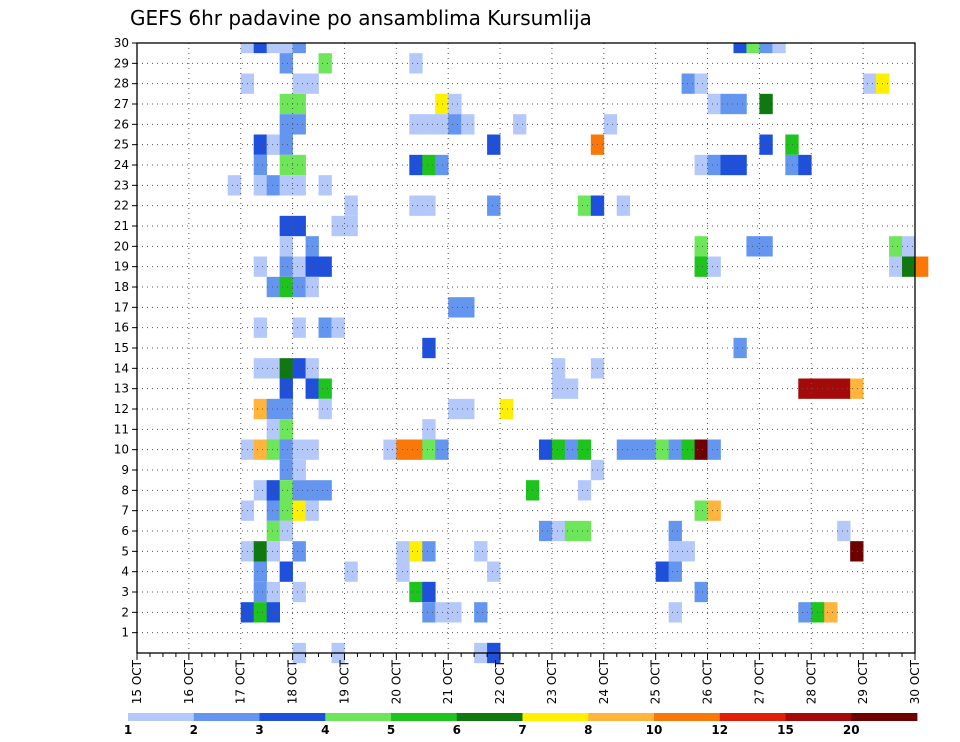  Describe the element at coordinates (811, 681) in the screenshot. I see `x-tick-label: 28 OCT` at that location.